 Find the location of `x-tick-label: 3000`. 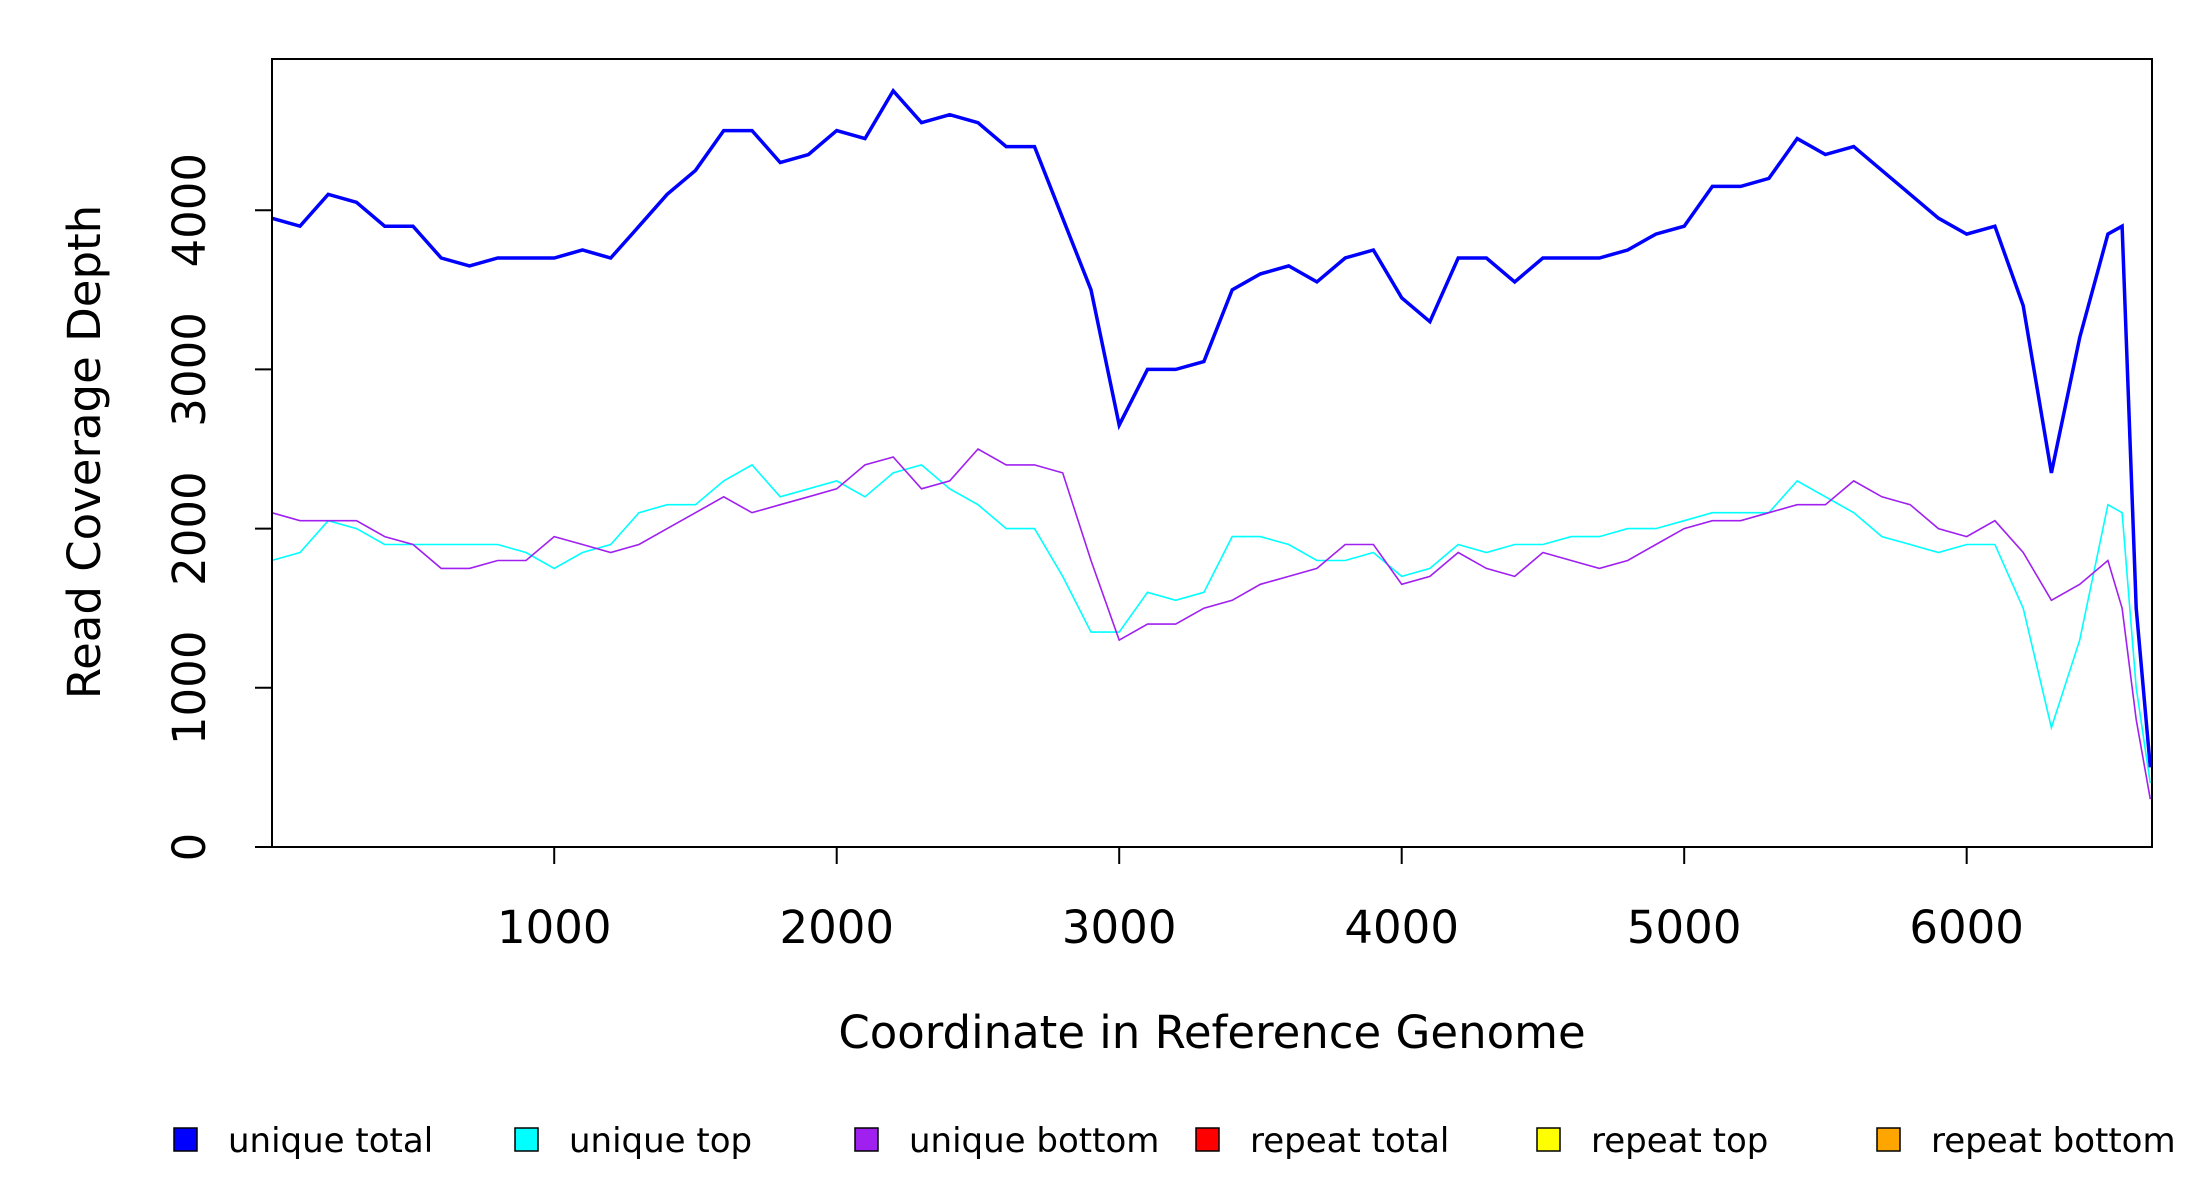

x-tick-label: 3000 is located at coordinates (1119, 927).